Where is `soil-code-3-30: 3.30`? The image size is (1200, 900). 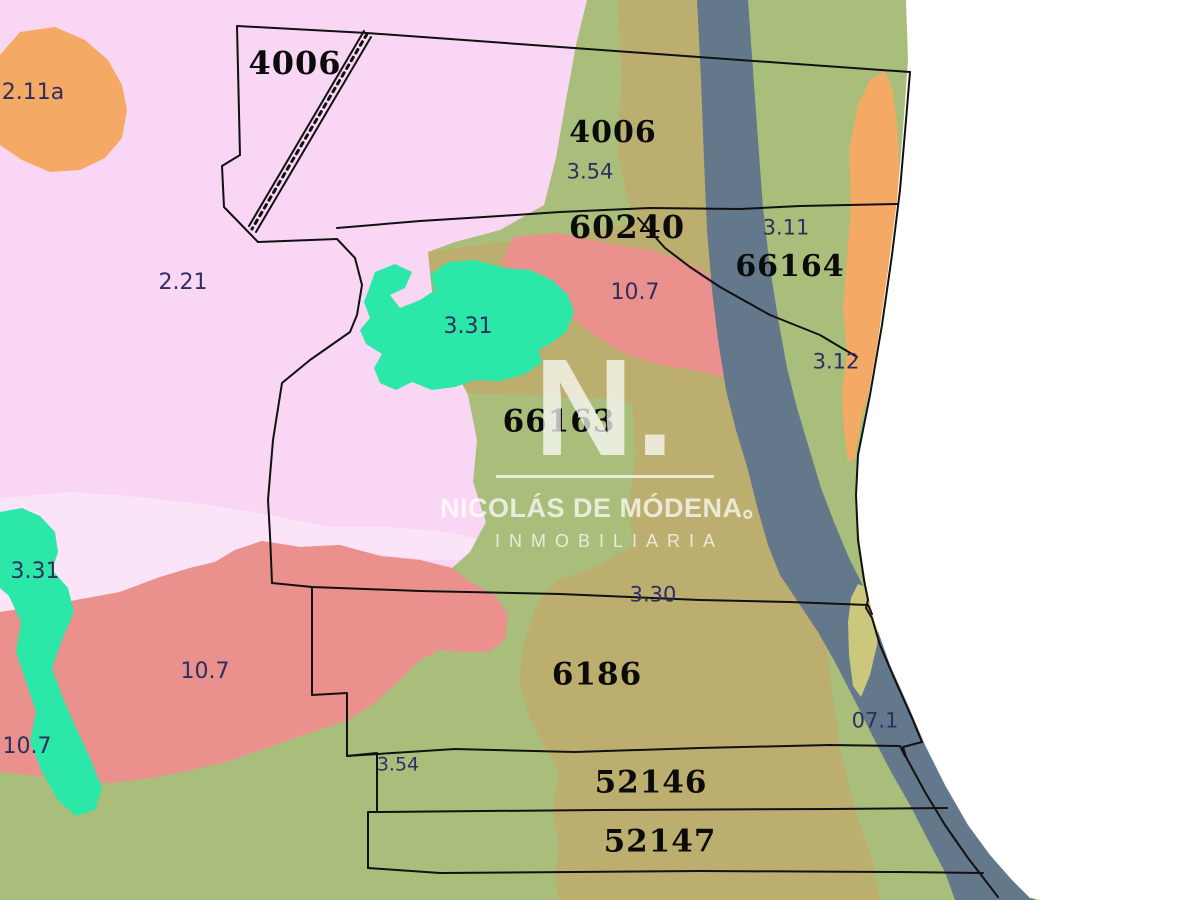
soil-code-3-30: 3.30 is located at coordinates (653, 594).